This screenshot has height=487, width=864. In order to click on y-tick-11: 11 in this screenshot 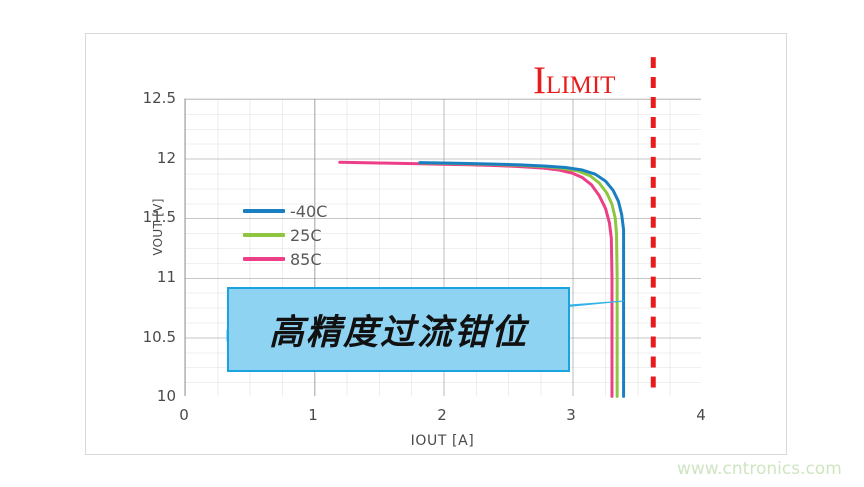, I will do `click(166, 277)`.